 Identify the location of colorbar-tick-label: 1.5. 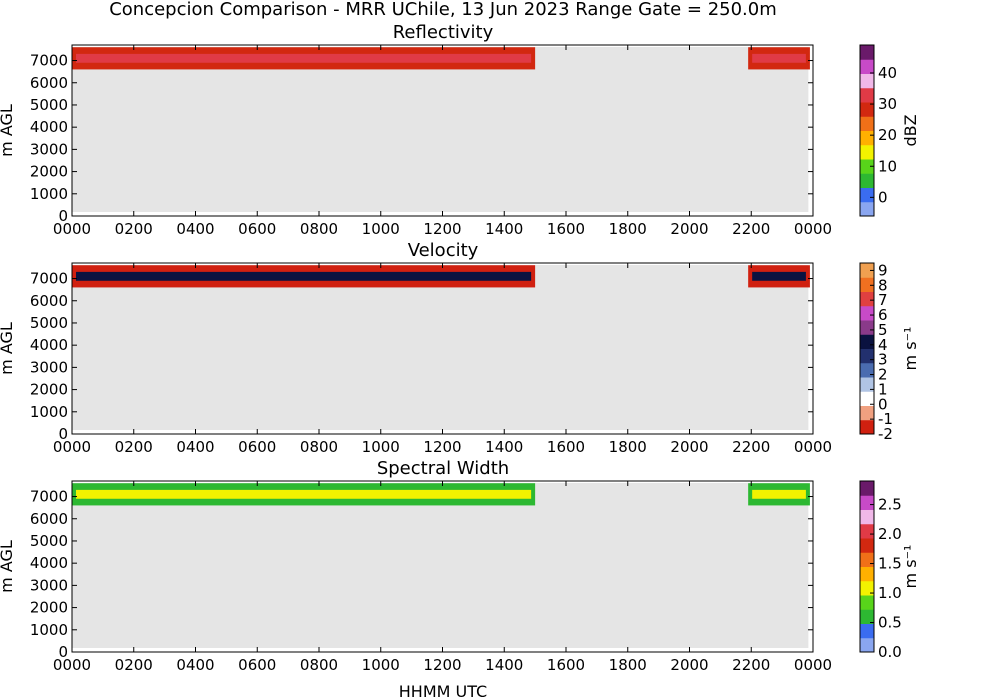
(890, 564).